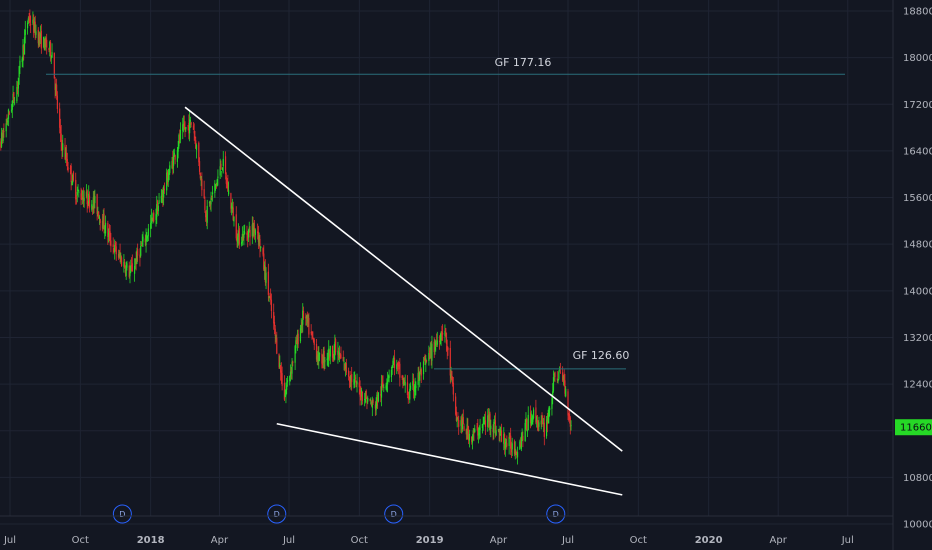  What do you see at coordinates (601, 355) in the screenshot?
I see `annotation-gf-126: GF 126.60` at bounding box center [601, 355].